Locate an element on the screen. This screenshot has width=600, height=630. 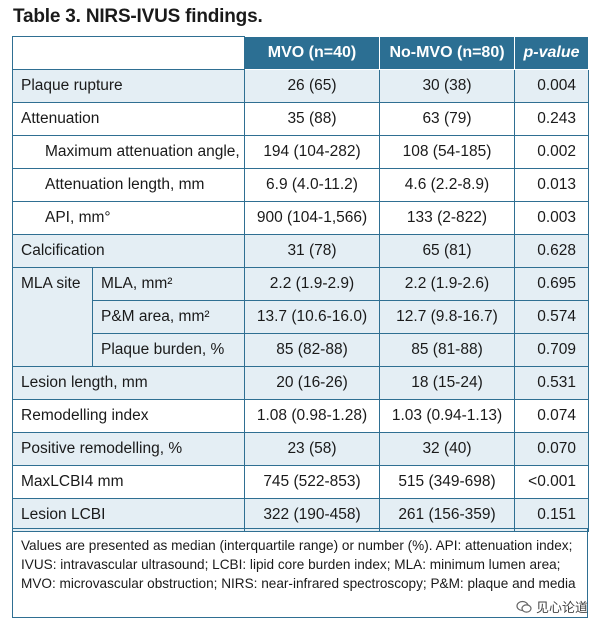
cell-p: 0.070 is located at coordinates (551, 449).